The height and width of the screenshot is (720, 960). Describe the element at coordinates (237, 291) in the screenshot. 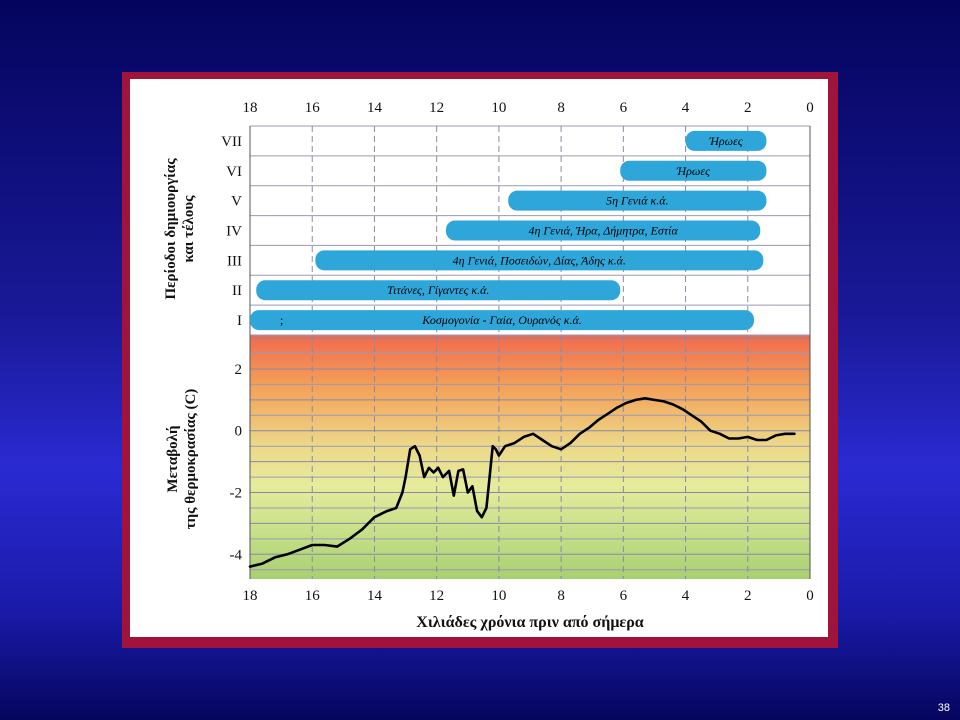

I see `period-label: II` at that location.